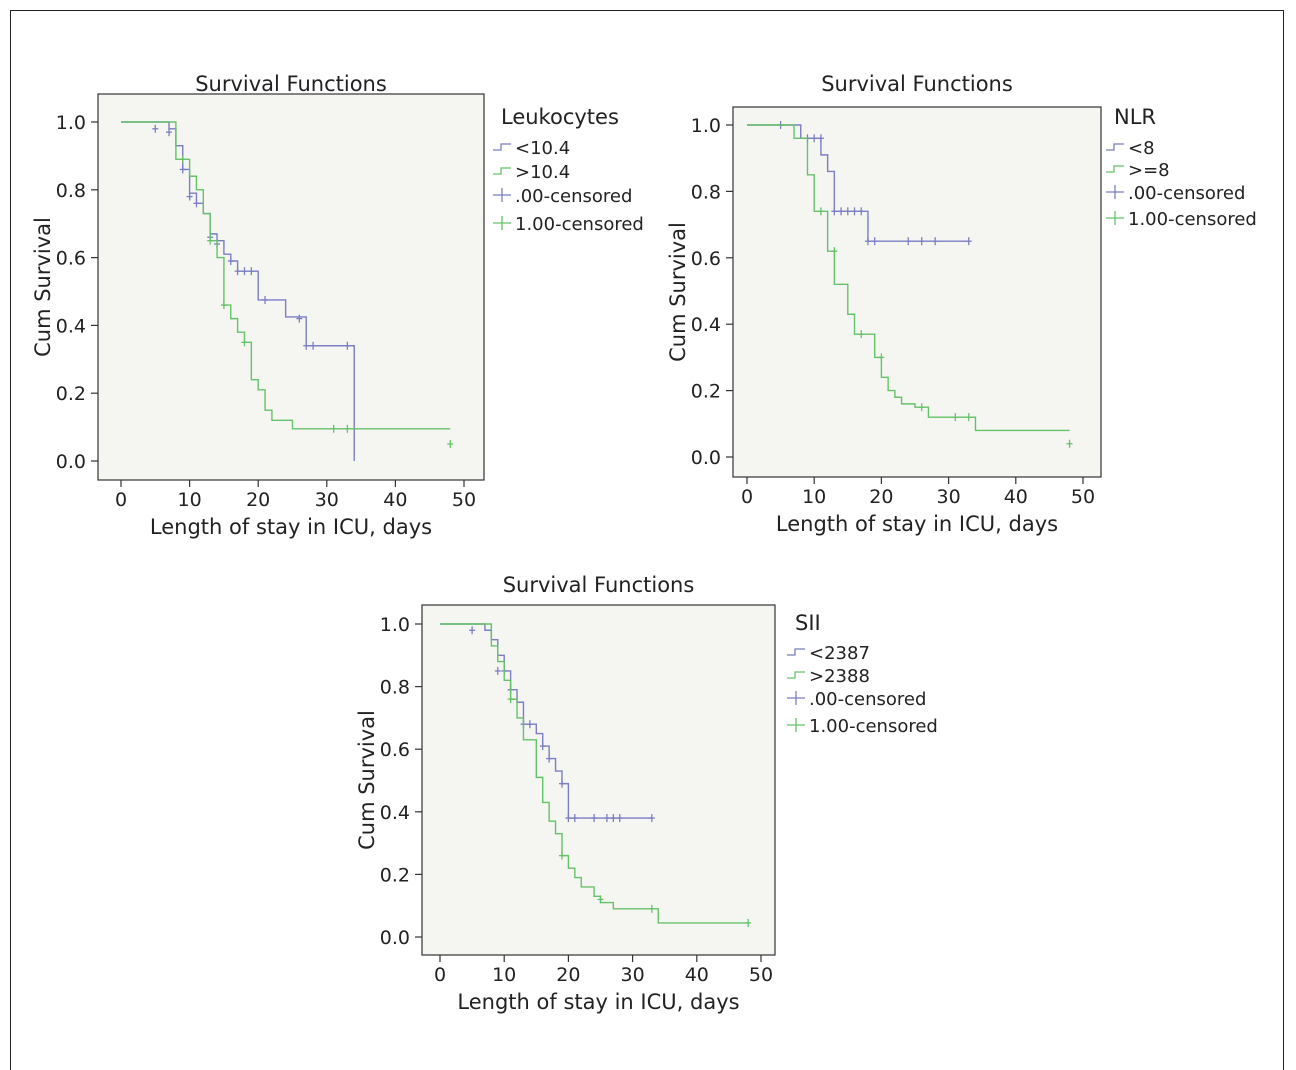 The width and height of the screenshot is (1296, 1070). I want to click on legend-label: >=8, so click(1149, 170).